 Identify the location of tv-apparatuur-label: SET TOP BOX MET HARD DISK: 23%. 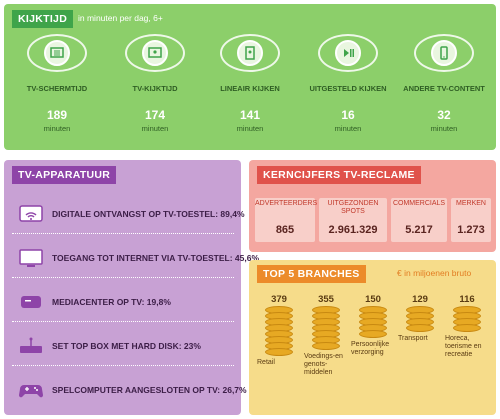
(126, 346).